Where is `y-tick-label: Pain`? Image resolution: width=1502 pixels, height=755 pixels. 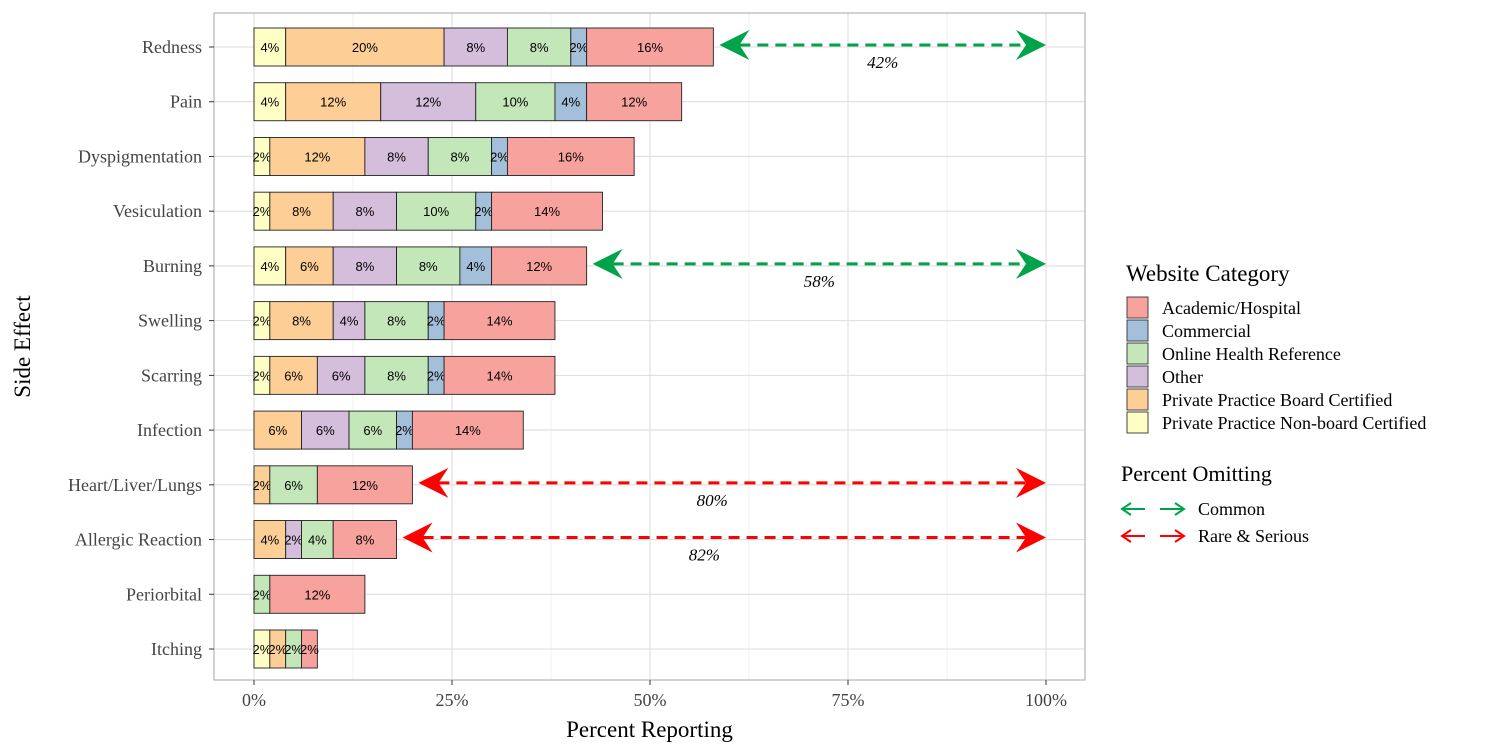
y-tick-label: Pain is located at coordinates (186, 102).